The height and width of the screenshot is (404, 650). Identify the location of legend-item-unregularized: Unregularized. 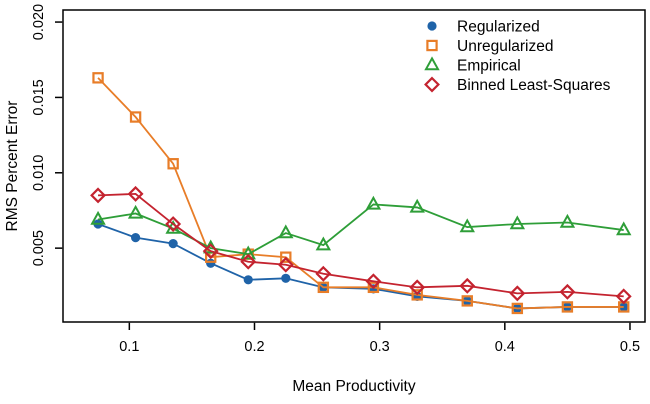
(490, 46).